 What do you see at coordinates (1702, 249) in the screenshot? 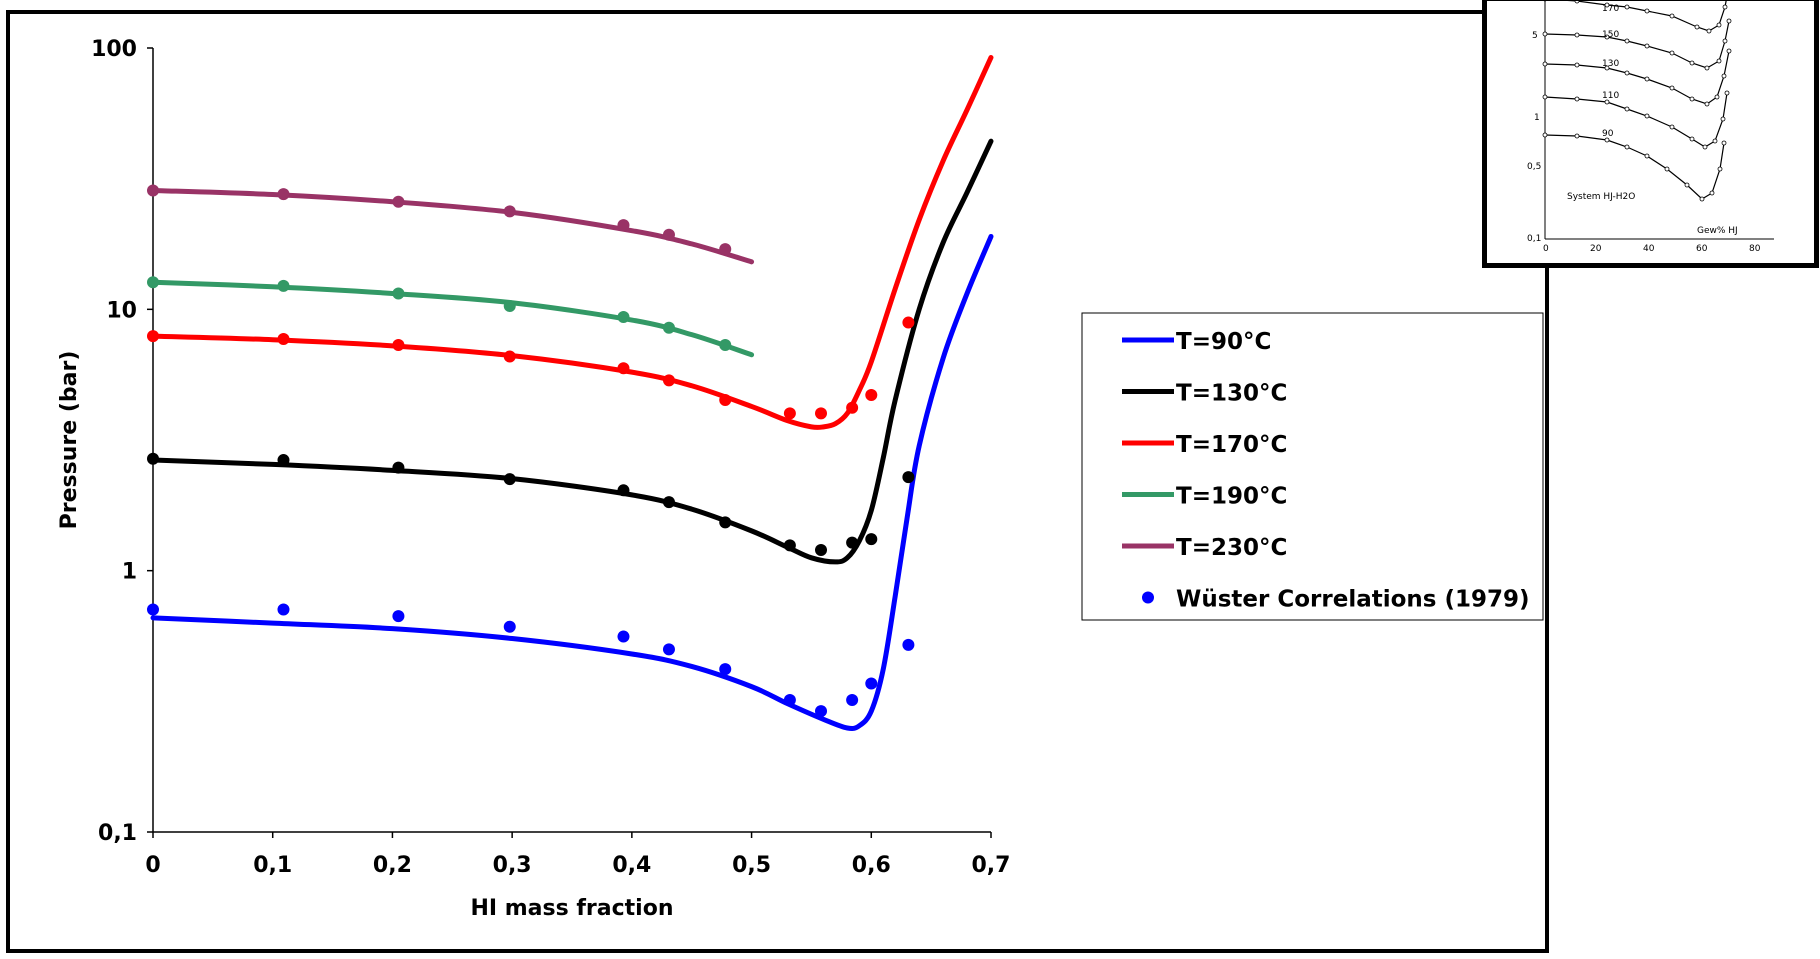
I see `inset-x-label-60: 60` at bounding box center [1702, 249].